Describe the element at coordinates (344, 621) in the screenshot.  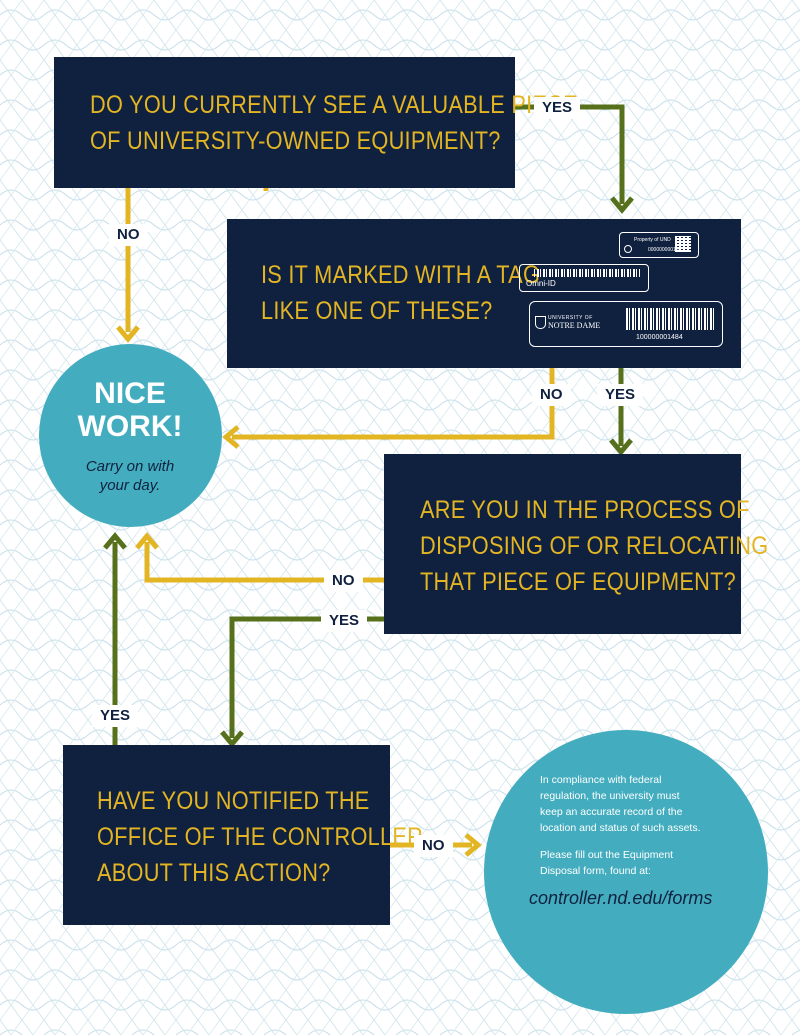
I see `q3-yes-label: YES` at that location.